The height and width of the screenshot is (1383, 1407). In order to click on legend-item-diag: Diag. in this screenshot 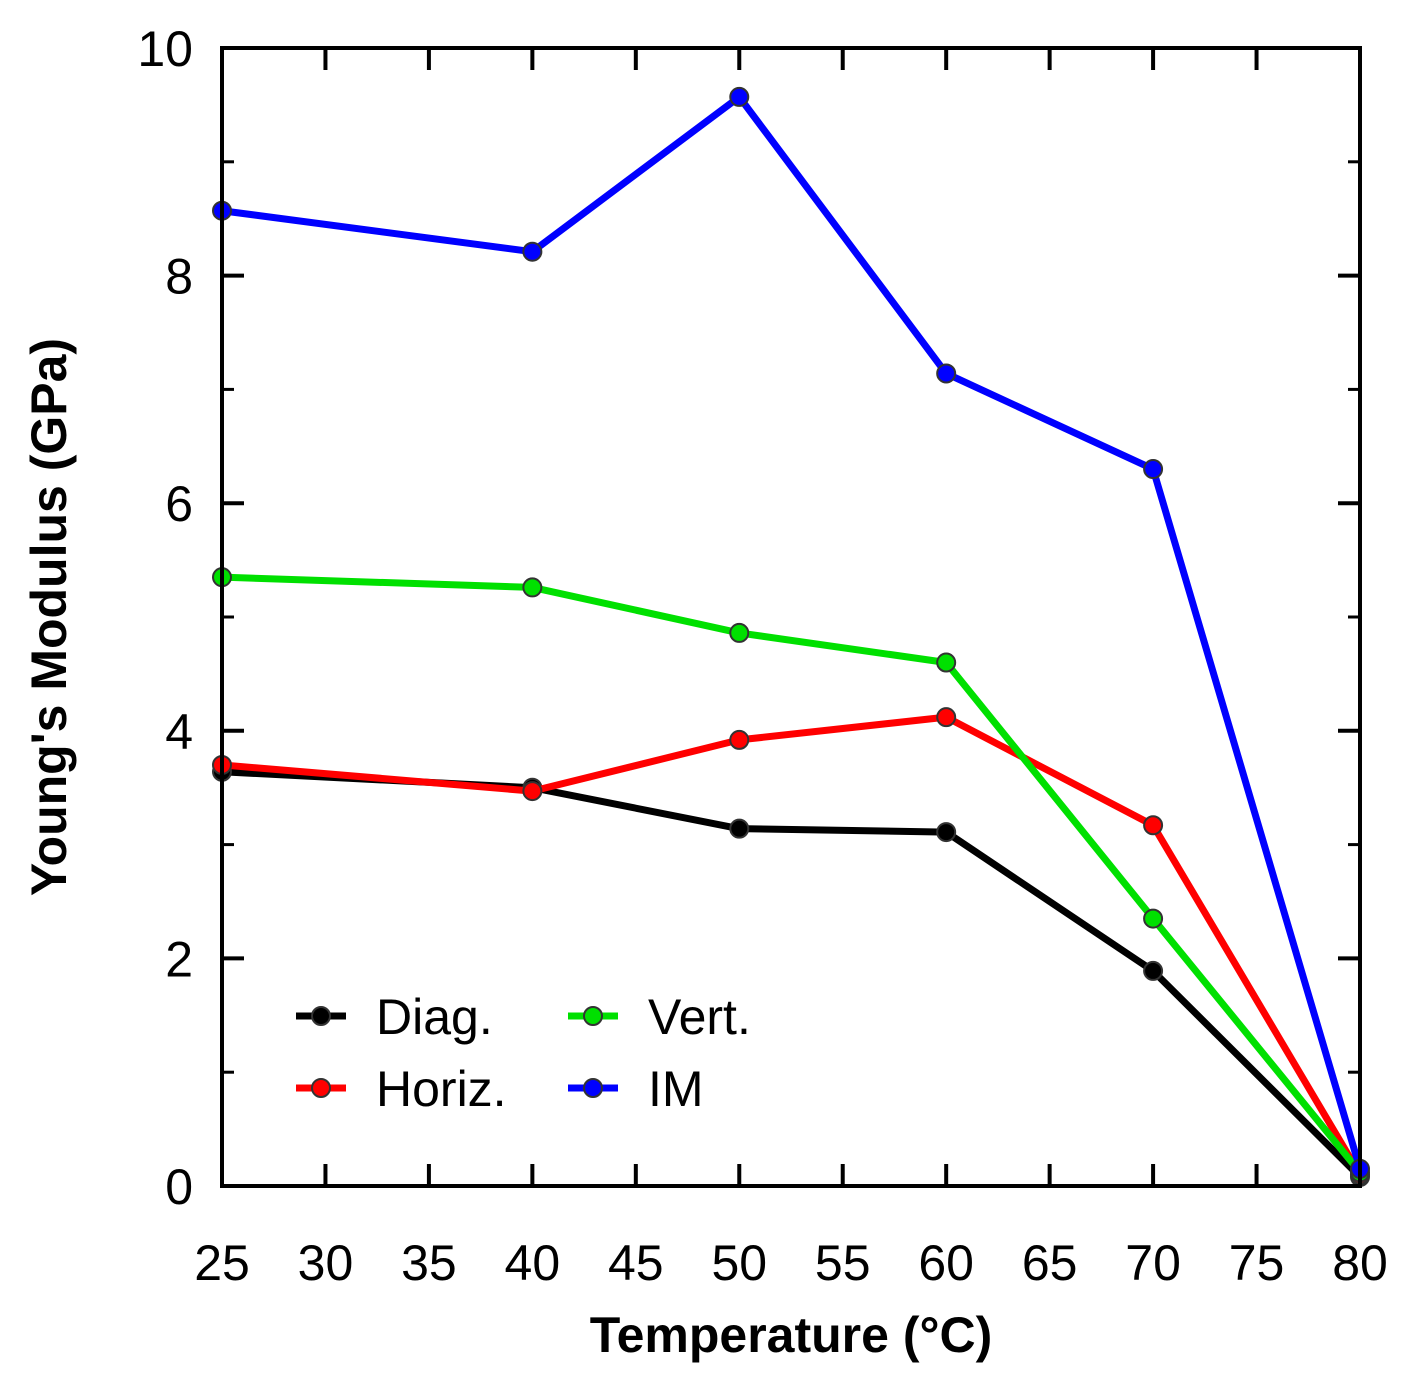, I will do `click(394, 1017)`.